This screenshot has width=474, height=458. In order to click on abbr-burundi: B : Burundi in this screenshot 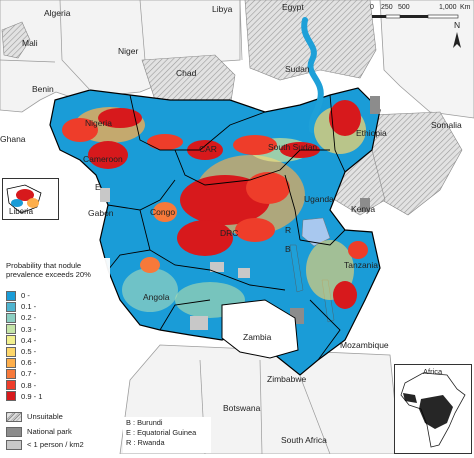, I will do `click(144, 422)`.